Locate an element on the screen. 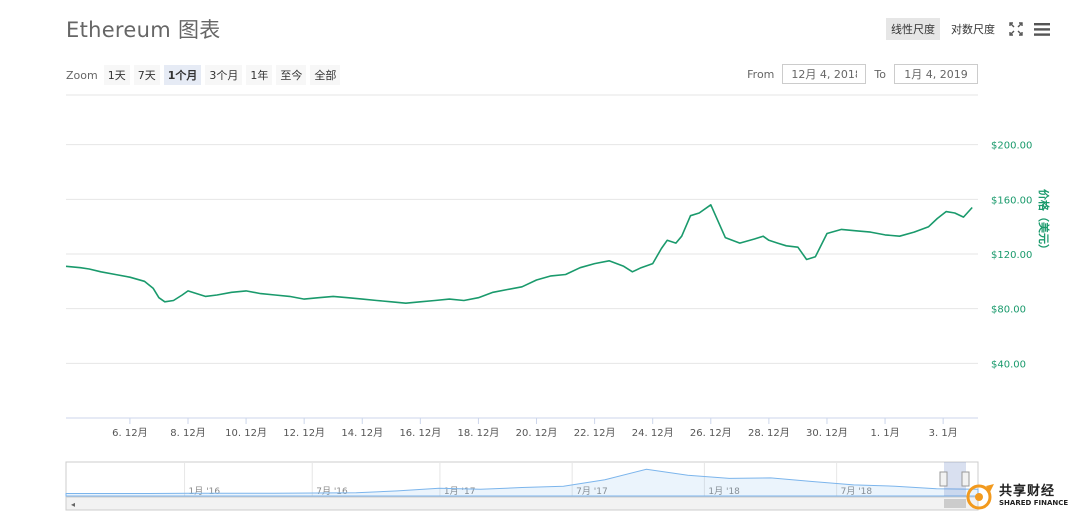 This screenshot has width=1080, height=518. navigator-tick-label: 7月 '16 is located at coordinates (332, 491).